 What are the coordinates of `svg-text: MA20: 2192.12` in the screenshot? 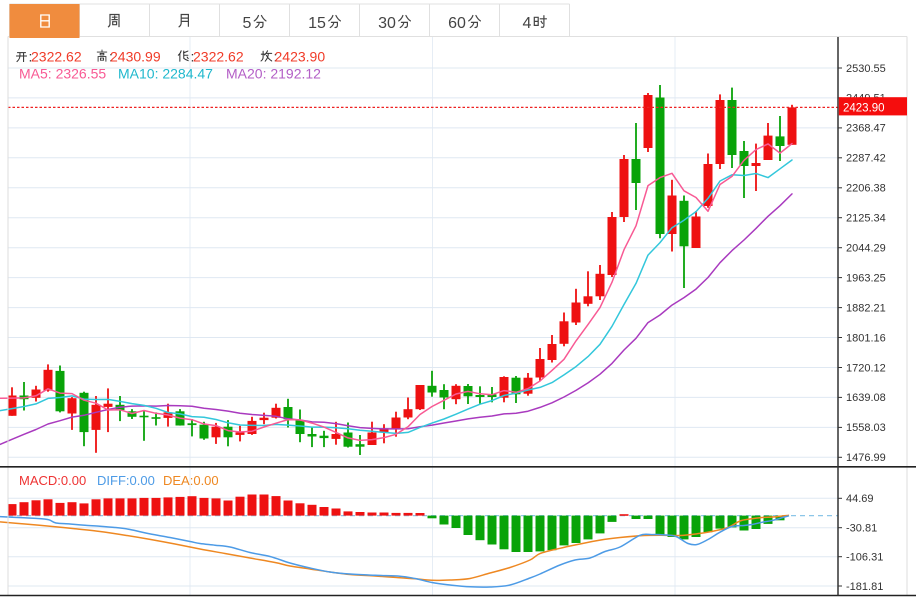 It's located at (273, 74).